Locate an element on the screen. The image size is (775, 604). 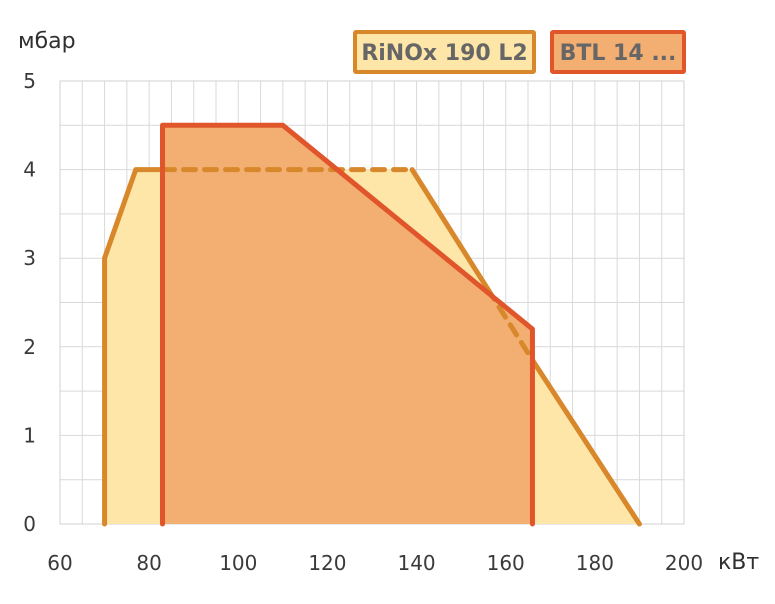
y-tick-label: 2 is located at coordinates (29, 347).